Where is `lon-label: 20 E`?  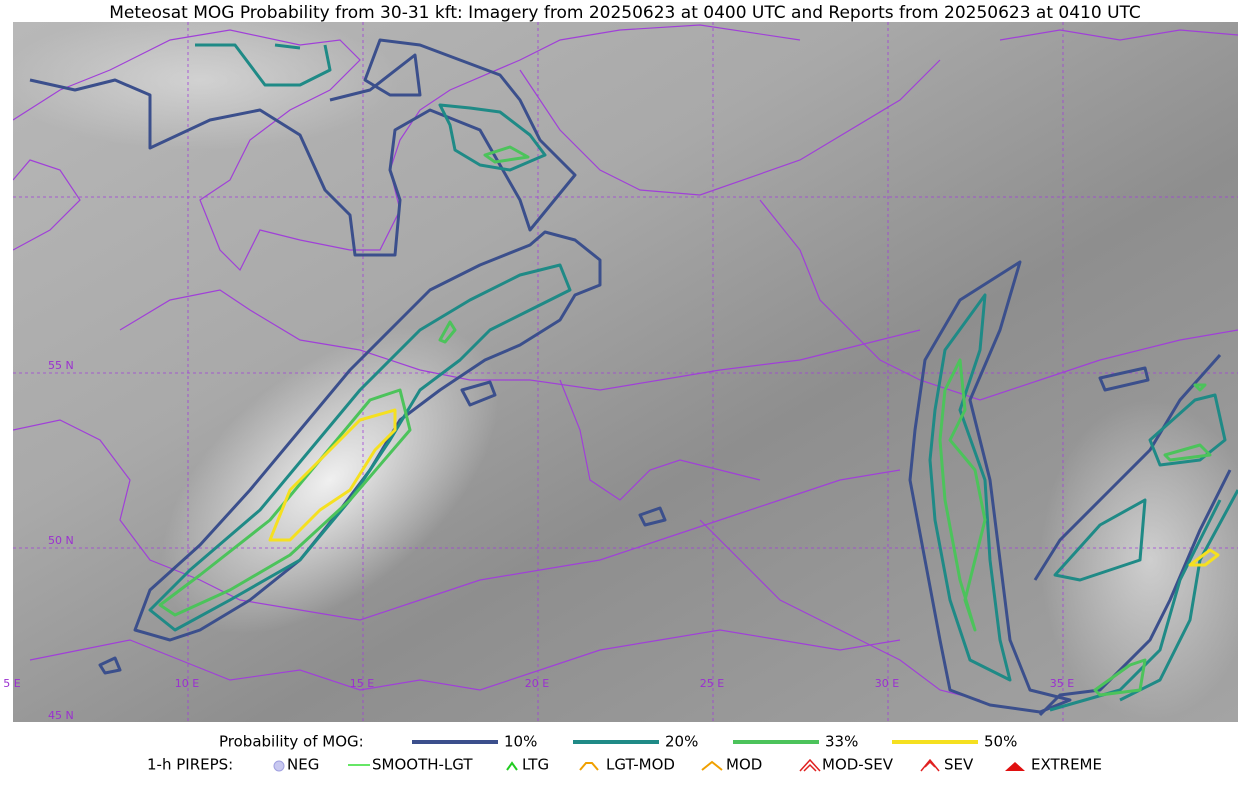
lon-label: 20 E is located at coordinates (537, 683).